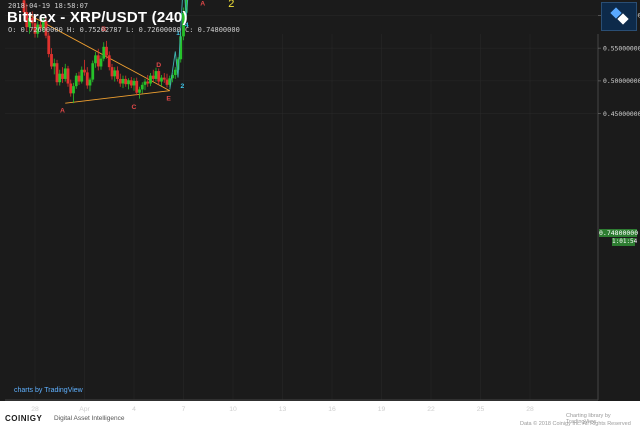 The image size is (640, 429). I want to click on coinigy-logo-icon, so click(619, 16).